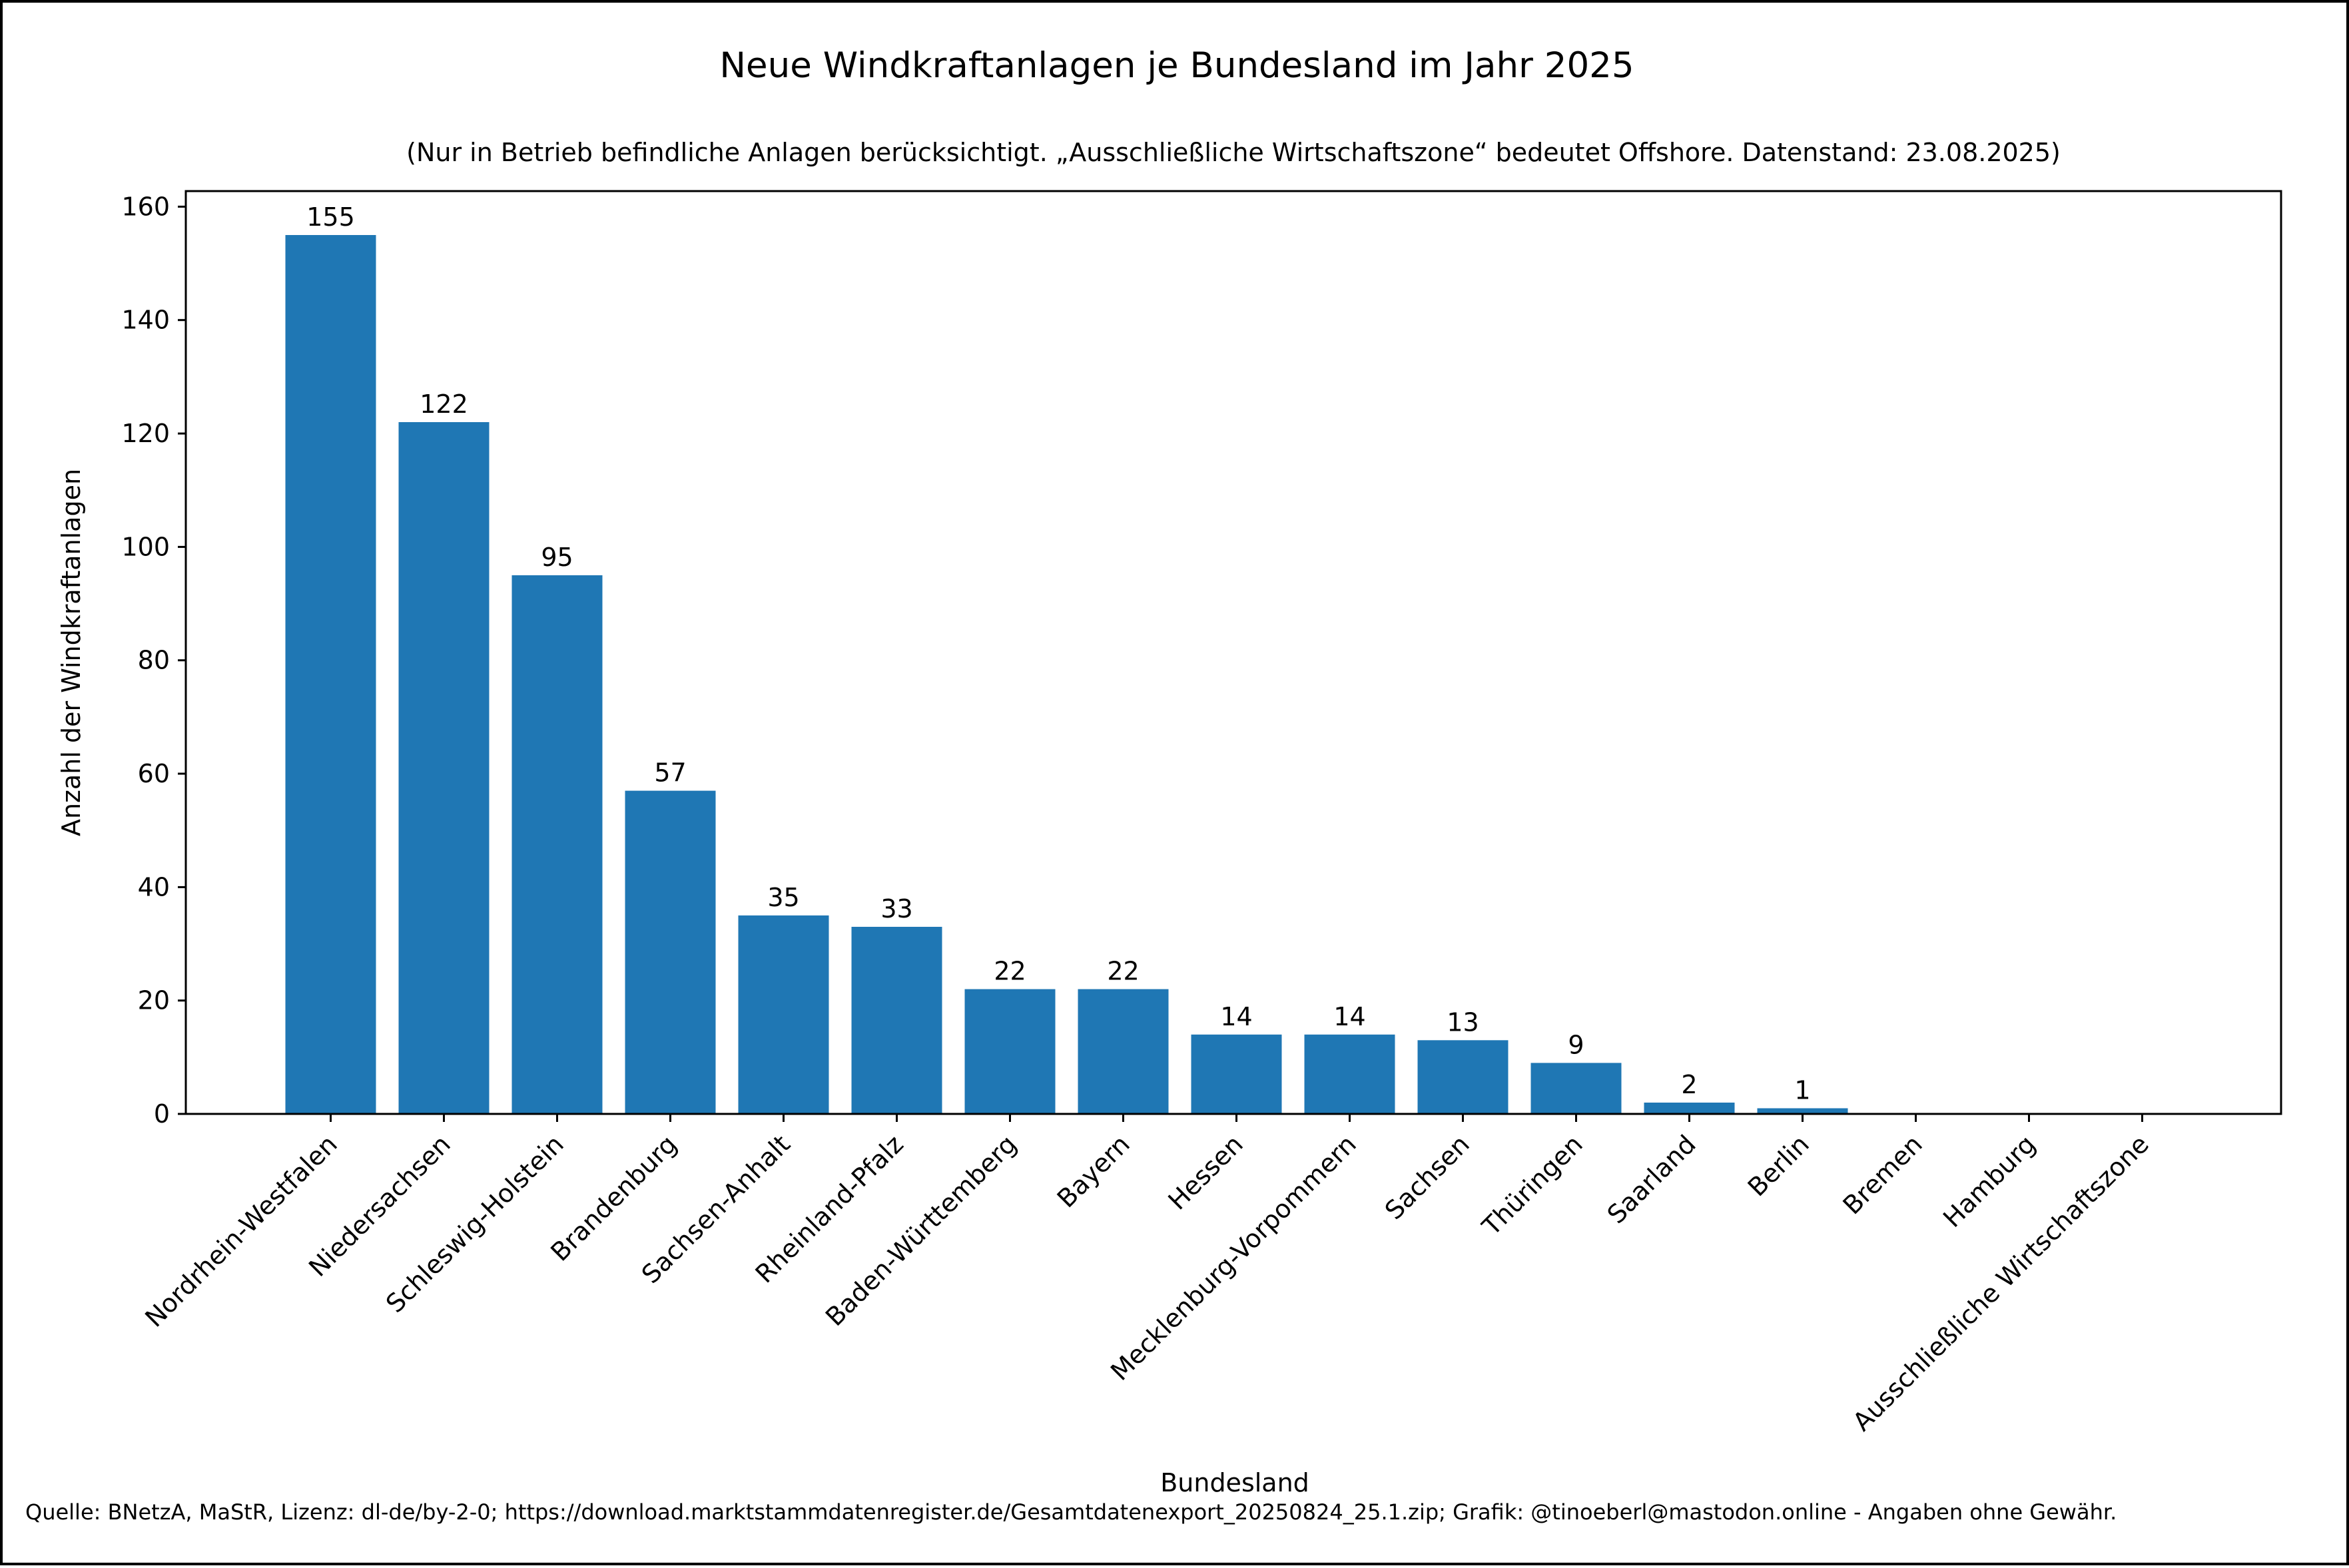 This screenshot has width=2349, height=1568. I want to click on x-axis-label: Bundesland, so click(1234, 1482).